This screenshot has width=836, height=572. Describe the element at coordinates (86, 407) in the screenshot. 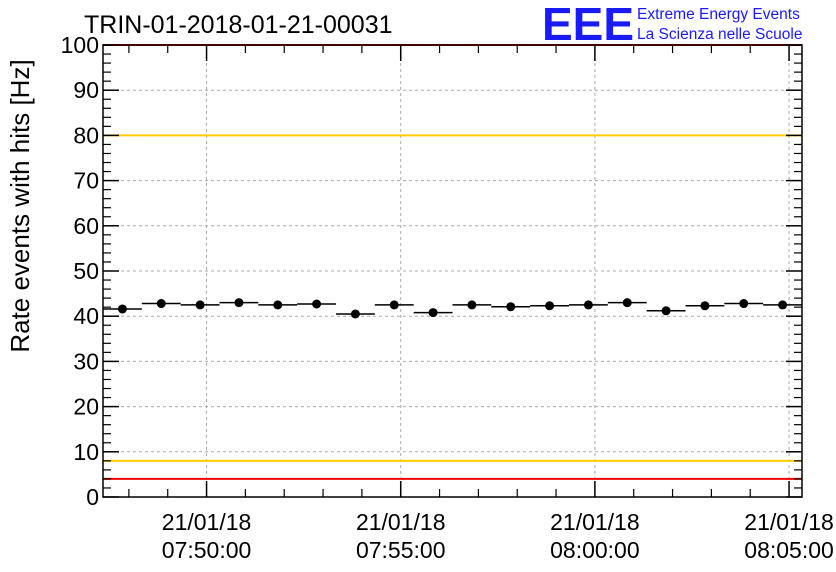

I see `y-tick-label: 20` at that location.